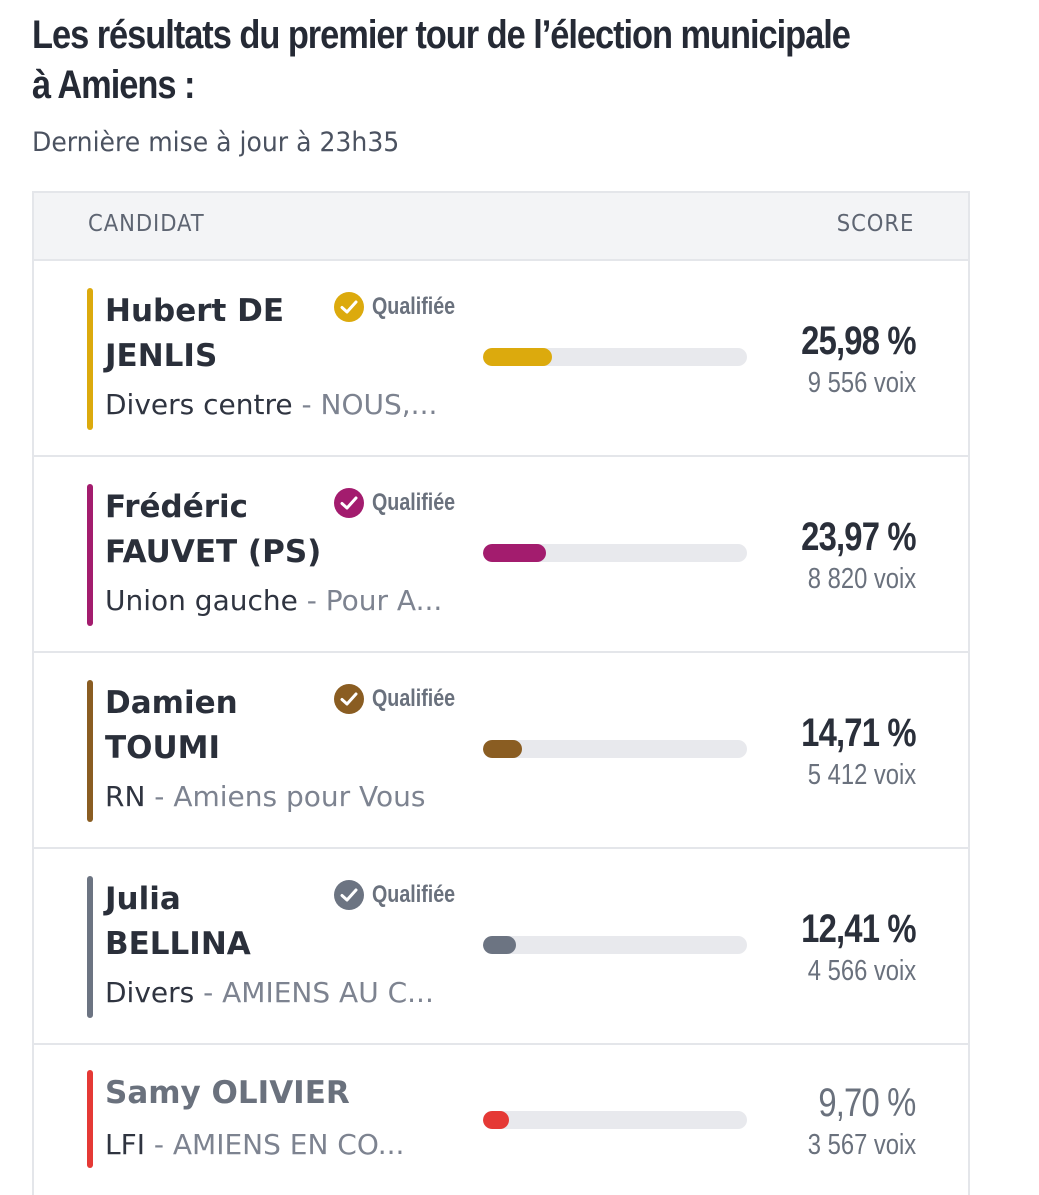 This screenshot has height=1195, width=1039. Describe the element at coordinates (125, 1144) in the screenshot. I see `nuance: LFI` at that location.